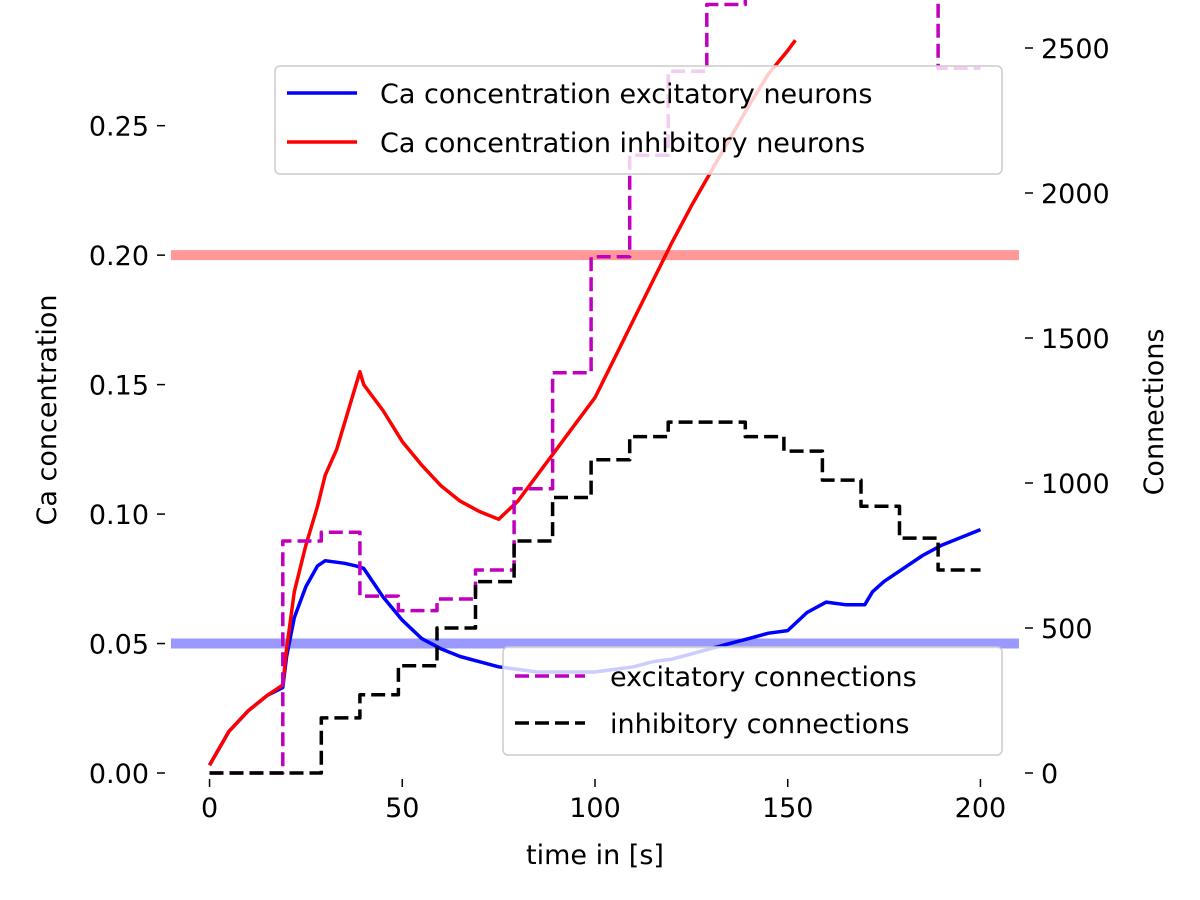 This screenshot has height=900, width=1200. What do you see at coordinates (763, 677) in the screenshot?
I see `legend-label-excitatory-connections: excitatory connections` at bounding box center [763, 677].